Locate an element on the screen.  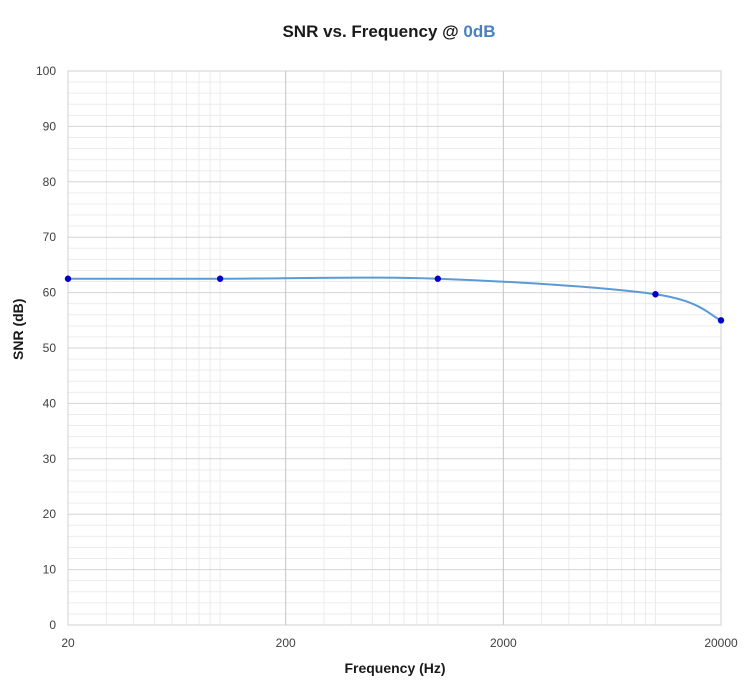
y-tick-label: 0 is located at coordinates (52, 625).